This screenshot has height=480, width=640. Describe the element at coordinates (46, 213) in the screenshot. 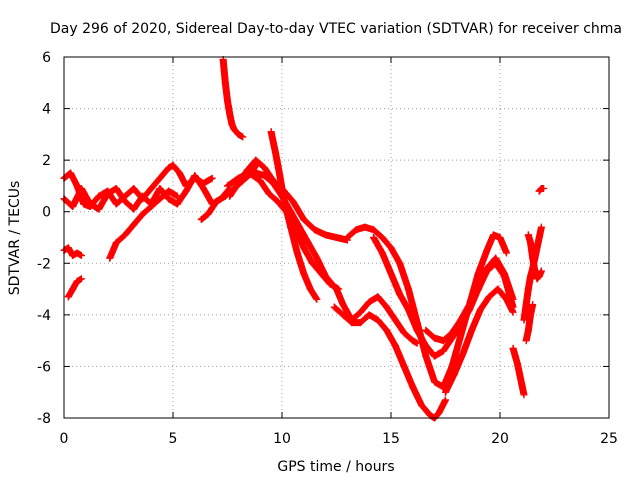

I see `y-tick-label: 0` at that location.